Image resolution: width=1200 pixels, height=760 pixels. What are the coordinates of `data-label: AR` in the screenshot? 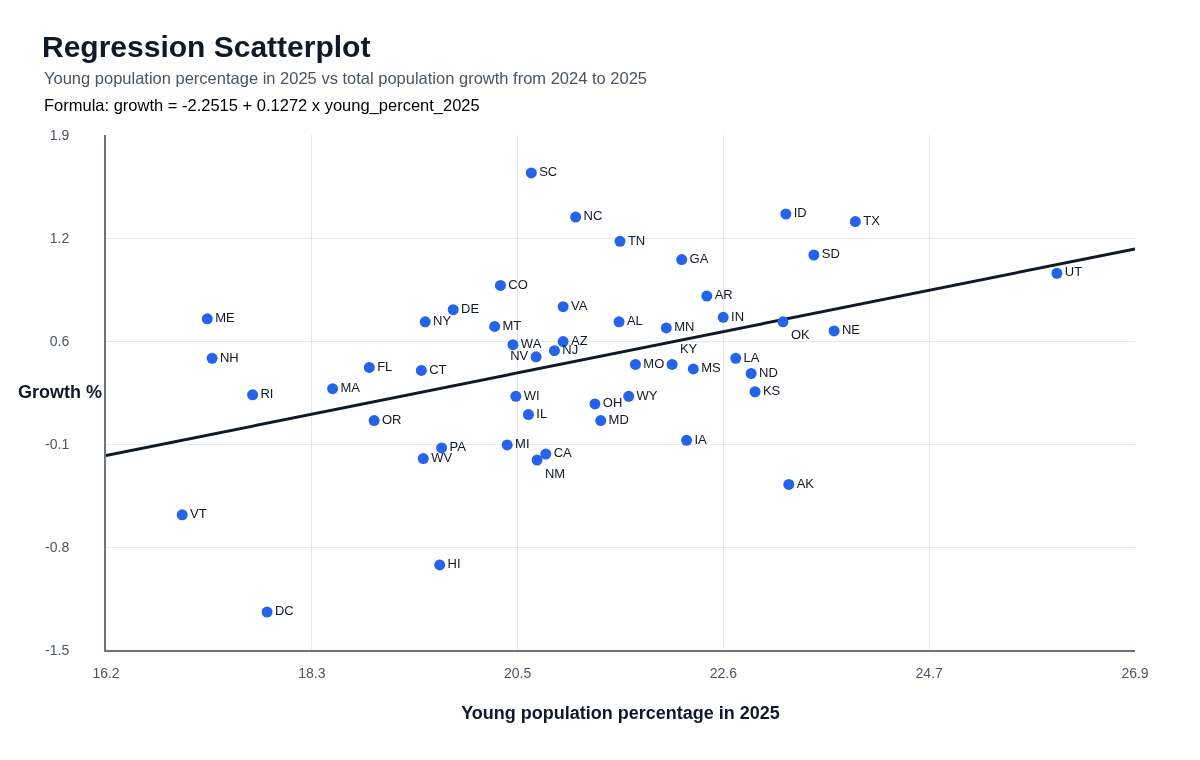 It's located at (723, 295).